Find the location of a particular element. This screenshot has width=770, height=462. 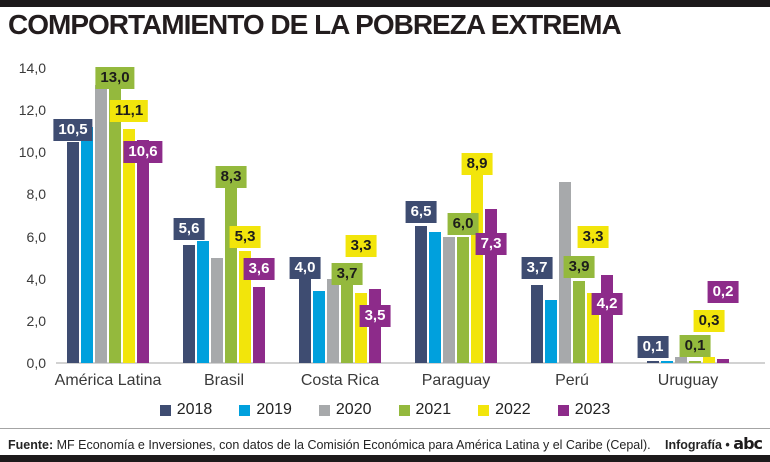

bar-group-paraguay: 6,5 6,0 8,9 7,3 Paraguay is located at coordinates (456, 271).